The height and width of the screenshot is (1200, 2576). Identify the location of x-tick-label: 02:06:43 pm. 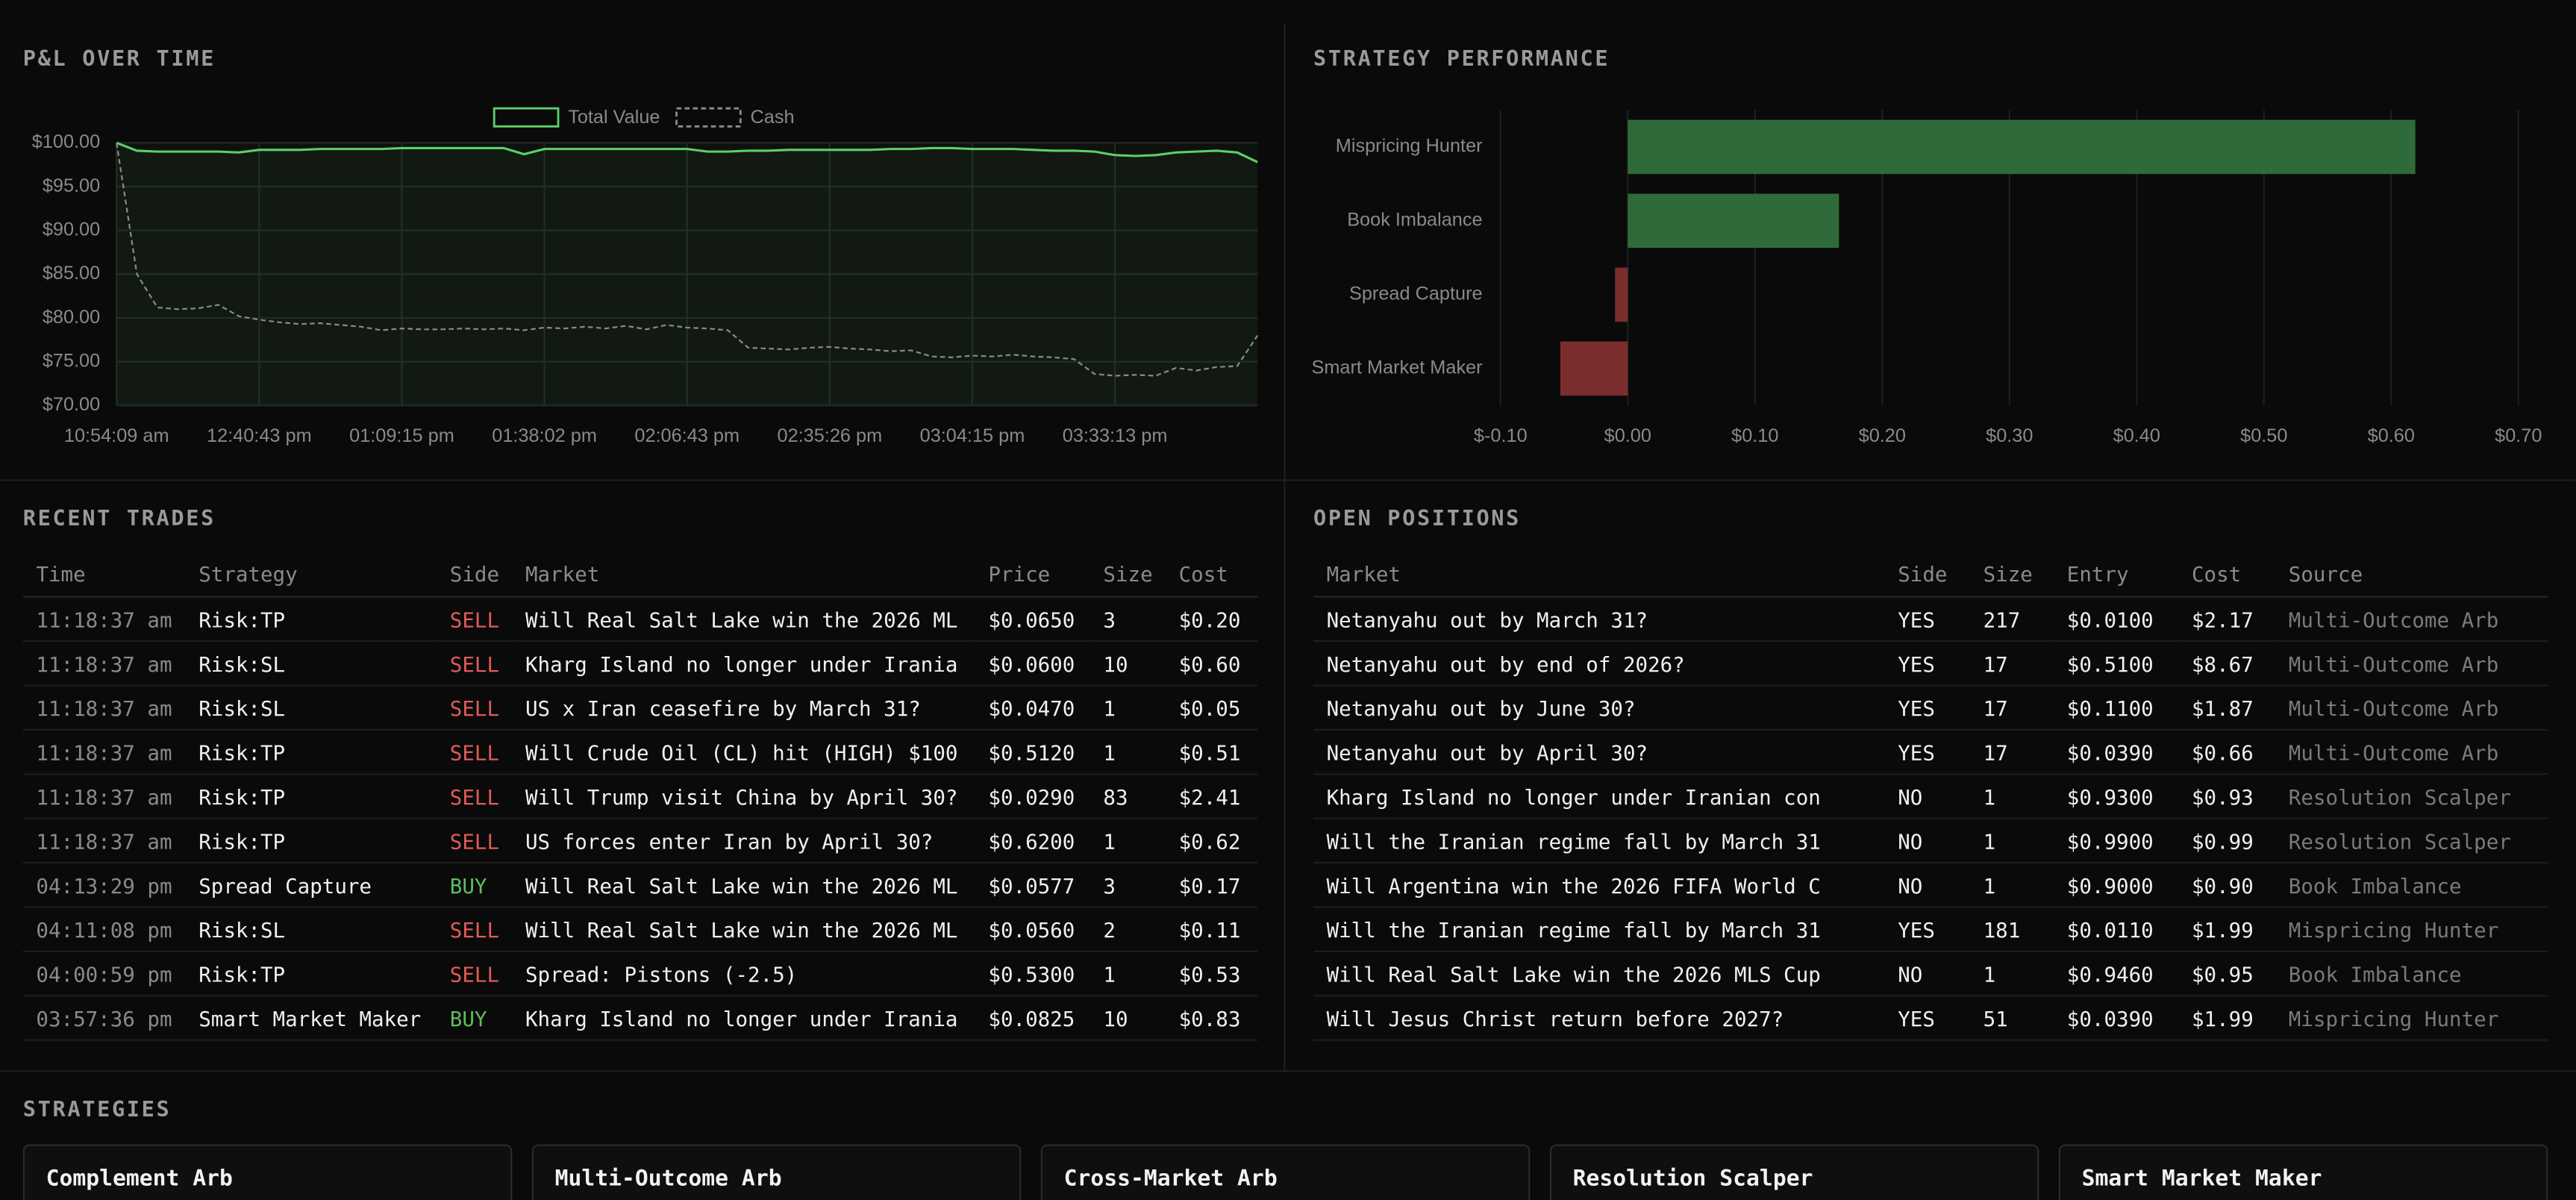
(687, 436).